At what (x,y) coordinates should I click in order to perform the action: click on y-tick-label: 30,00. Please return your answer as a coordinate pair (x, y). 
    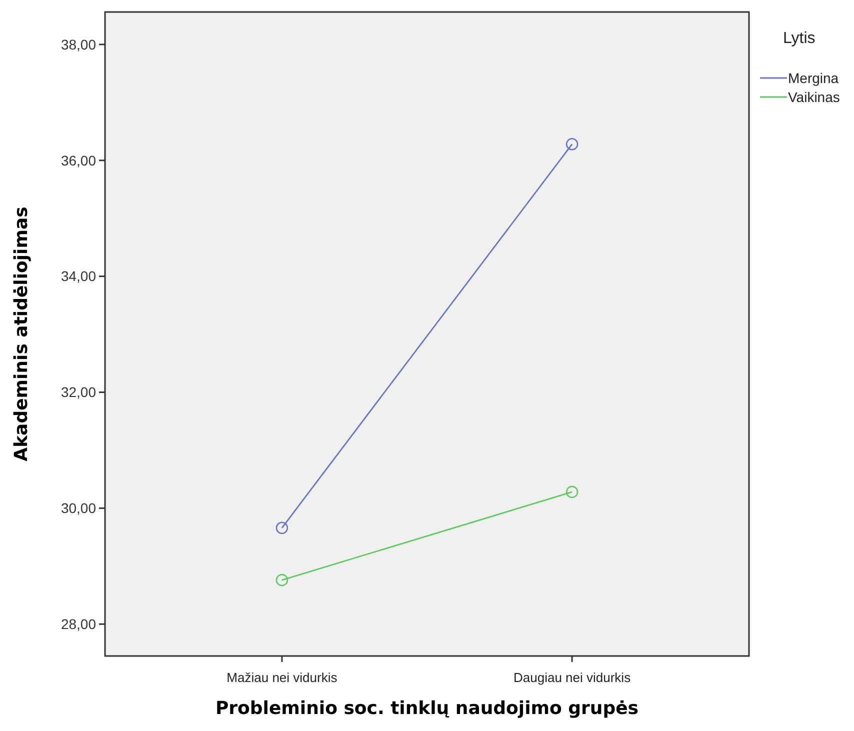
    Looking at the image, I should click on (78, 508).